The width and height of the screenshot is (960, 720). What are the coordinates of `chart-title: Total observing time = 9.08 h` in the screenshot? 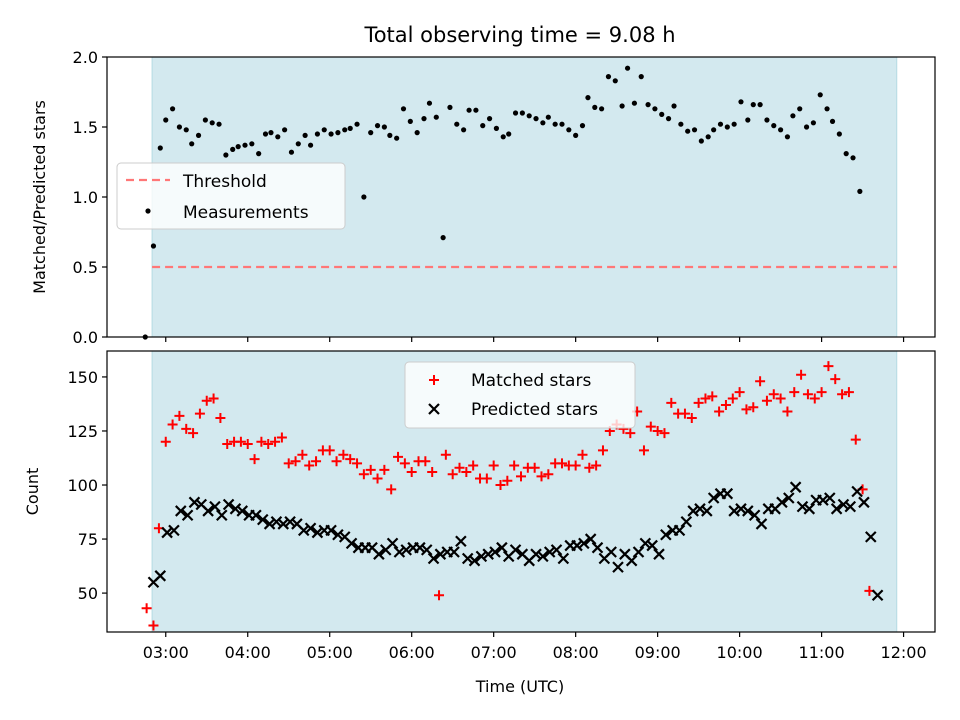 It's located at (519, 35).